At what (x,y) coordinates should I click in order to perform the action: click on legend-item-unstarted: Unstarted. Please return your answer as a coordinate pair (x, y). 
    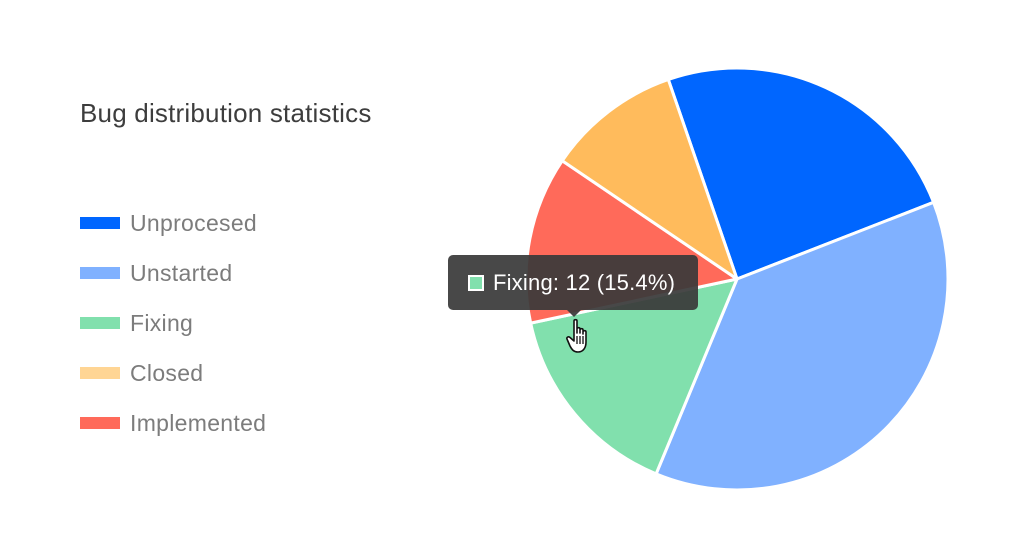
    Looking at the image, I should click on (173, 273).